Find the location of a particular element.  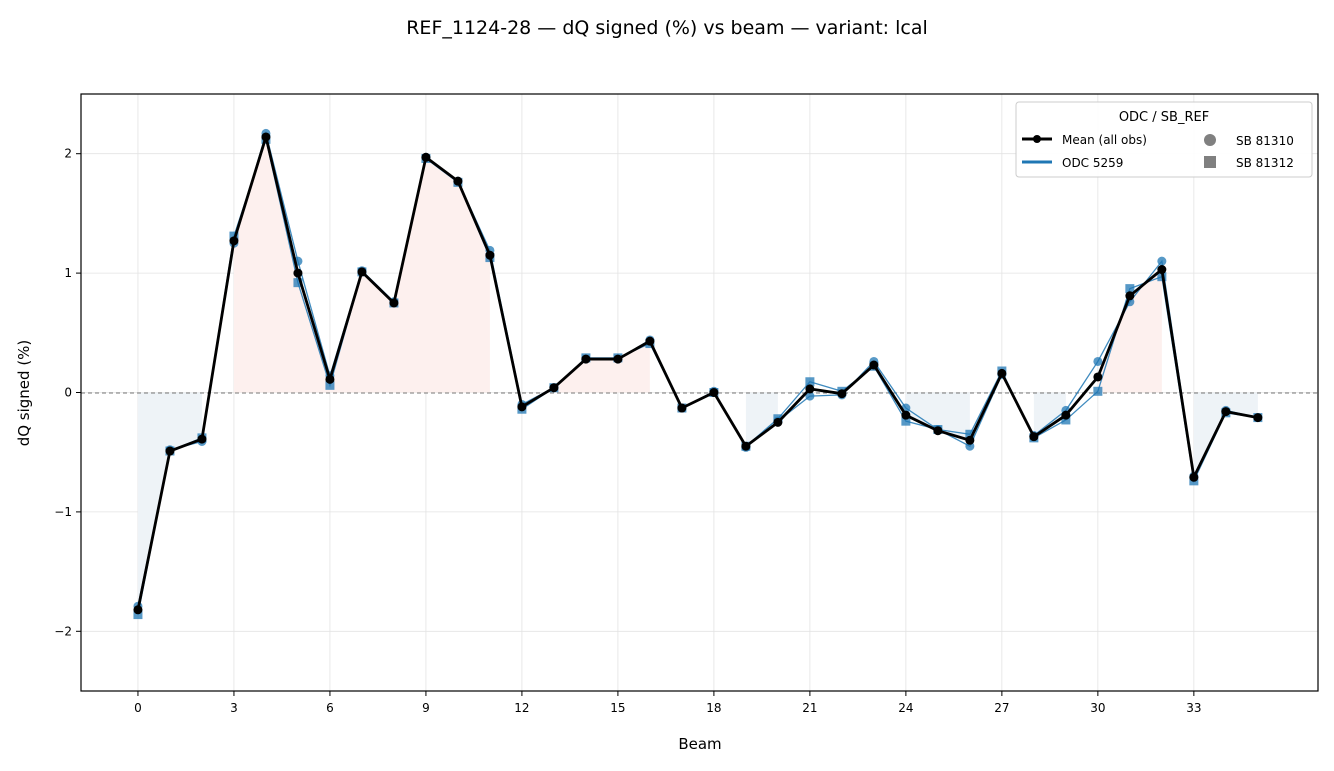

legend-item-sb-81312: SB 81312 is located at coordinates (1249, 163).